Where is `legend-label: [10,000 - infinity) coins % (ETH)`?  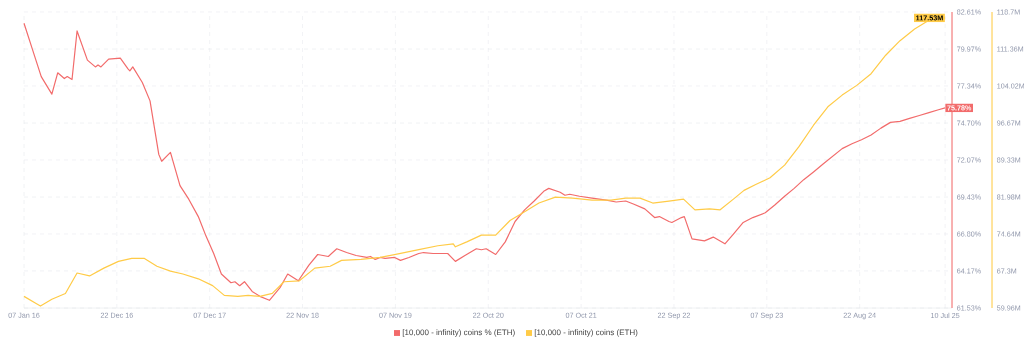 legend-label: [10,000 - infinity) coins % (ETH) is located at coordinates (458, 333).